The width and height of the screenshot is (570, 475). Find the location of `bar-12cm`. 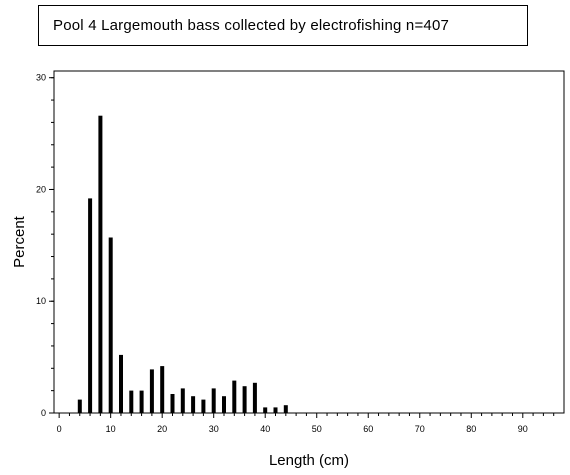

bar-12cm is located at coordinates (121, 383).